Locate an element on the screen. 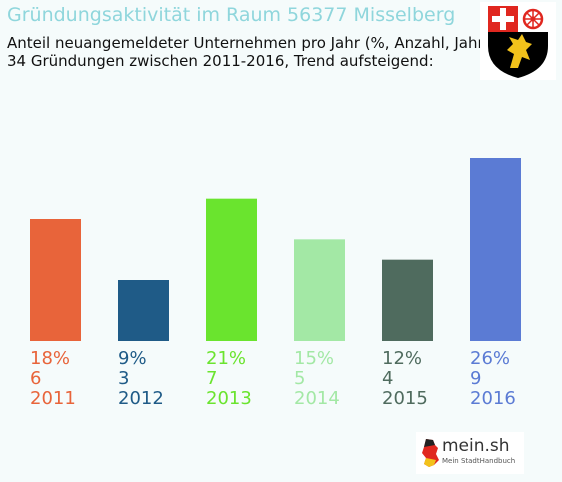  mein-sh-logo: mein.sh Mein StadtHandbuch is located at coordinates (470, 453).